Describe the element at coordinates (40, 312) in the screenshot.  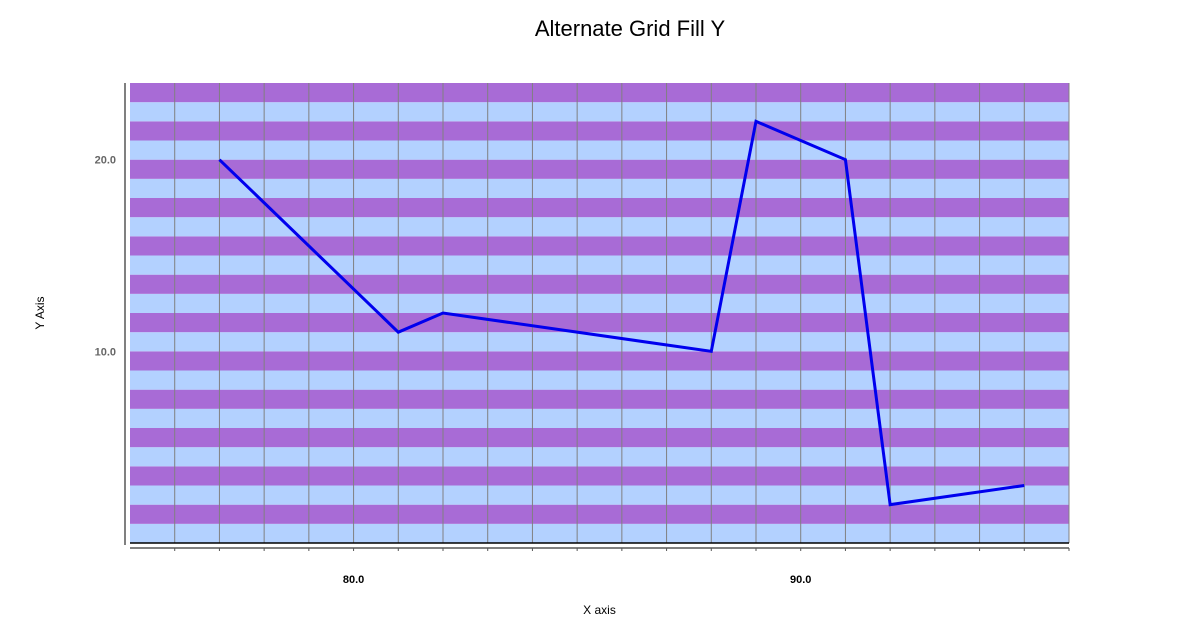
I see `y-axis-title: Y Axis` at that location.